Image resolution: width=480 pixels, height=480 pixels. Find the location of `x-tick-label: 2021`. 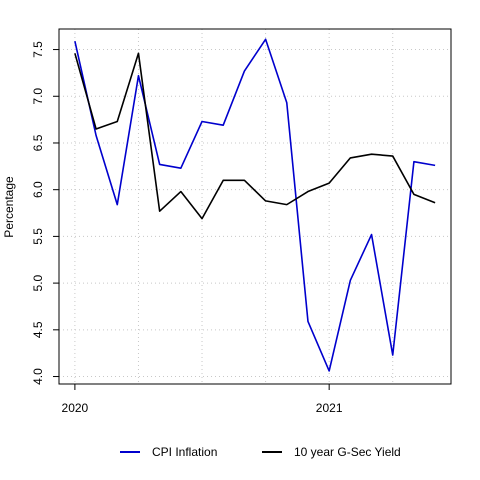

x-tick-label: 2021 is located at coordinates (329, 408).